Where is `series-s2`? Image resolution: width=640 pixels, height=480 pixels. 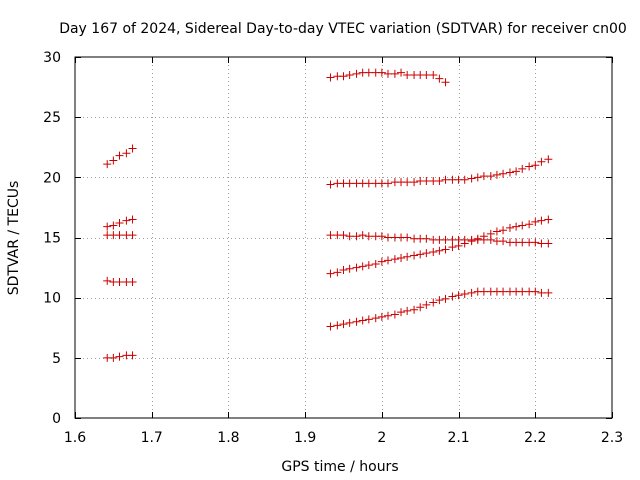
series-s2 is located at coordinates (120, 281).